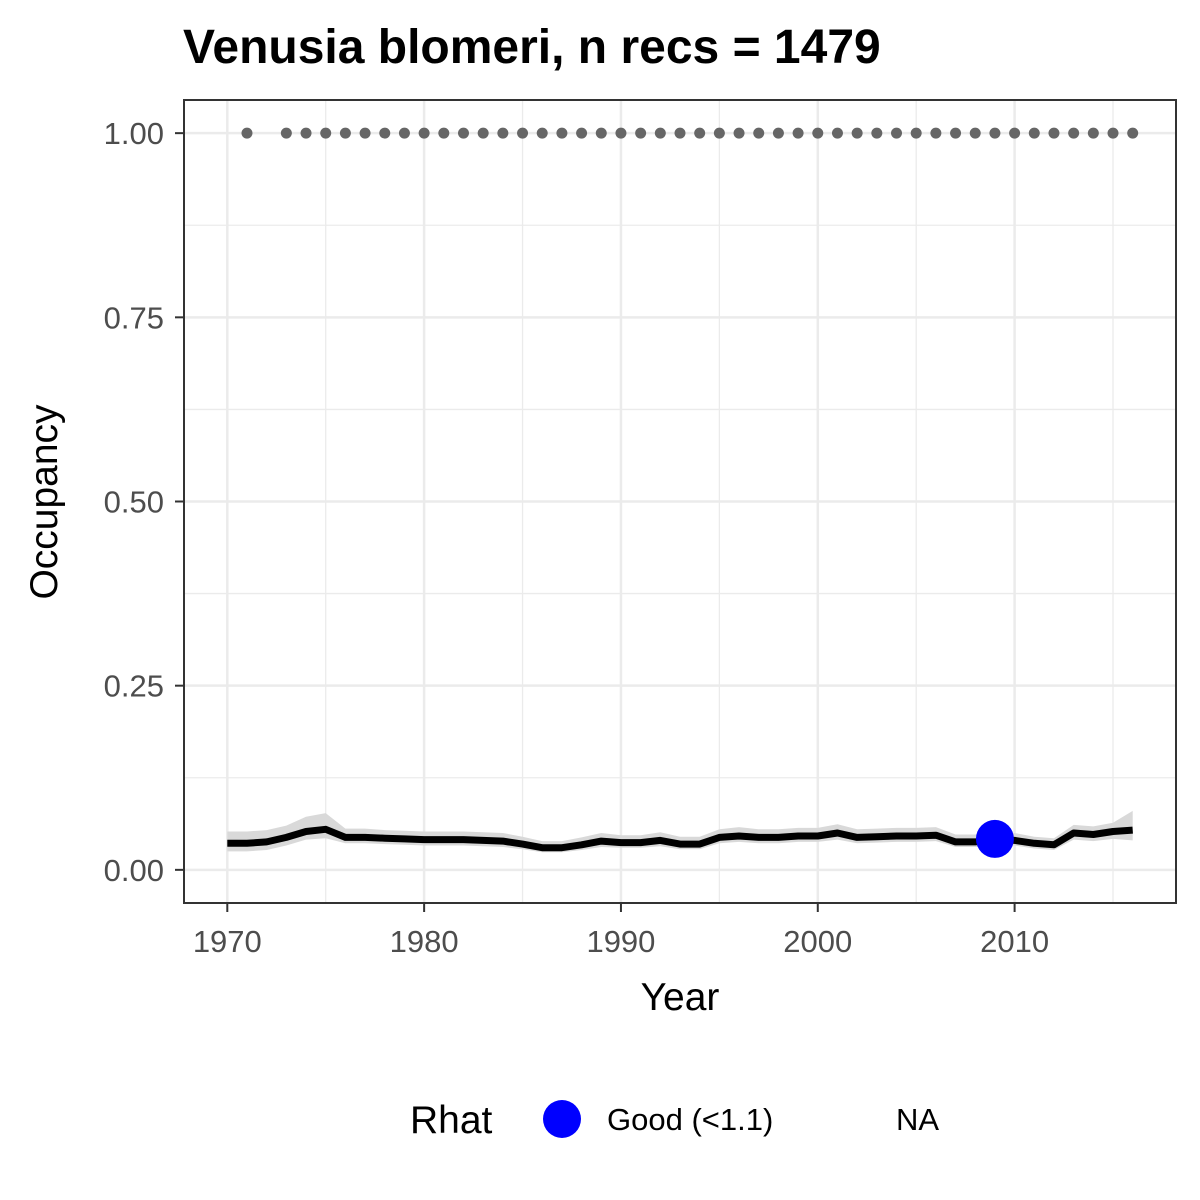 The image size is (1200, 1200). I want to click on x-tick-label: 1970, so click(227, 941).